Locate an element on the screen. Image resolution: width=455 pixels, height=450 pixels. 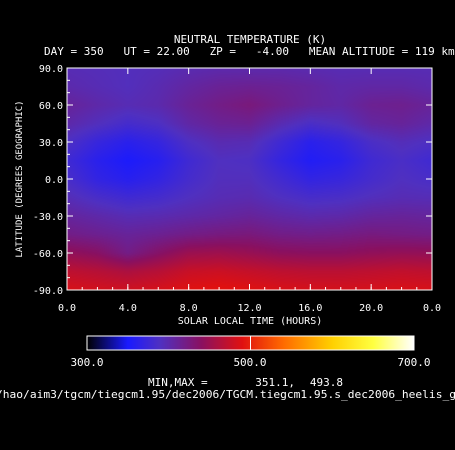
y-axis-label: LATITUDE (DEGREES GEOGRAPHIC) is located at coordinates (20, 178).